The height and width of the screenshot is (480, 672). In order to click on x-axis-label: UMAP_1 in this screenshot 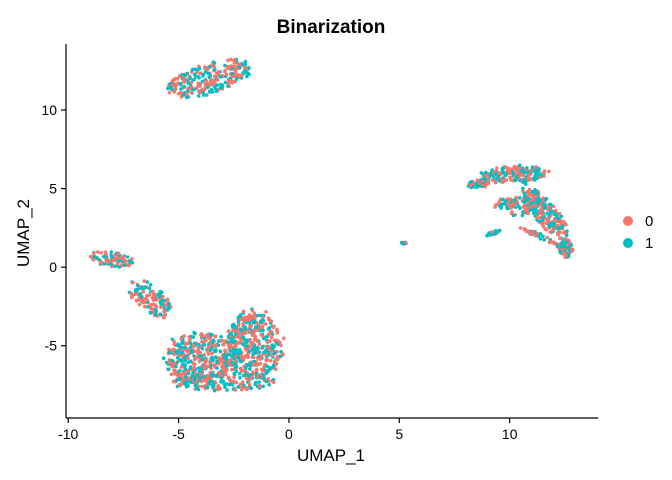, I will do `click(331, 455)`.